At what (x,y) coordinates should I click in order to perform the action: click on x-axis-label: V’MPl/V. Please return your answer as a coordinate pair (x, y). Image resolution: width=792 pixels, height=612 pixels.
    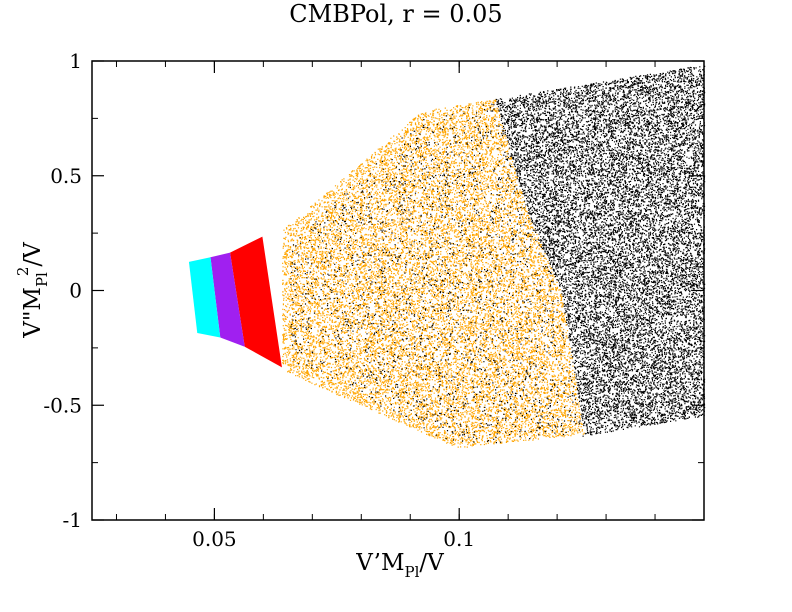
    Looking at the image, I should click on (399, 565).